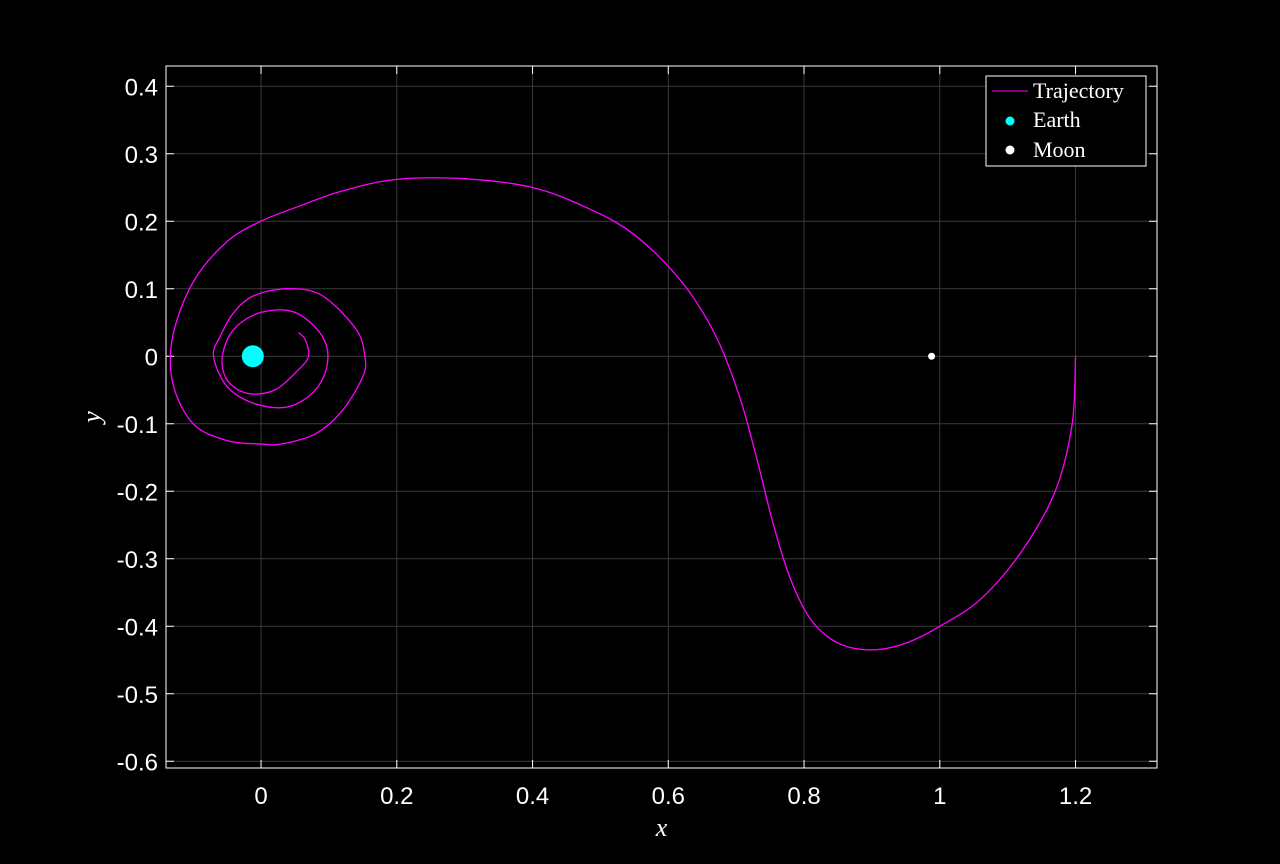  Describe the element at coordinates (141, 222) in the screenshot. I see `y-tick-label: 0.2` at that location.